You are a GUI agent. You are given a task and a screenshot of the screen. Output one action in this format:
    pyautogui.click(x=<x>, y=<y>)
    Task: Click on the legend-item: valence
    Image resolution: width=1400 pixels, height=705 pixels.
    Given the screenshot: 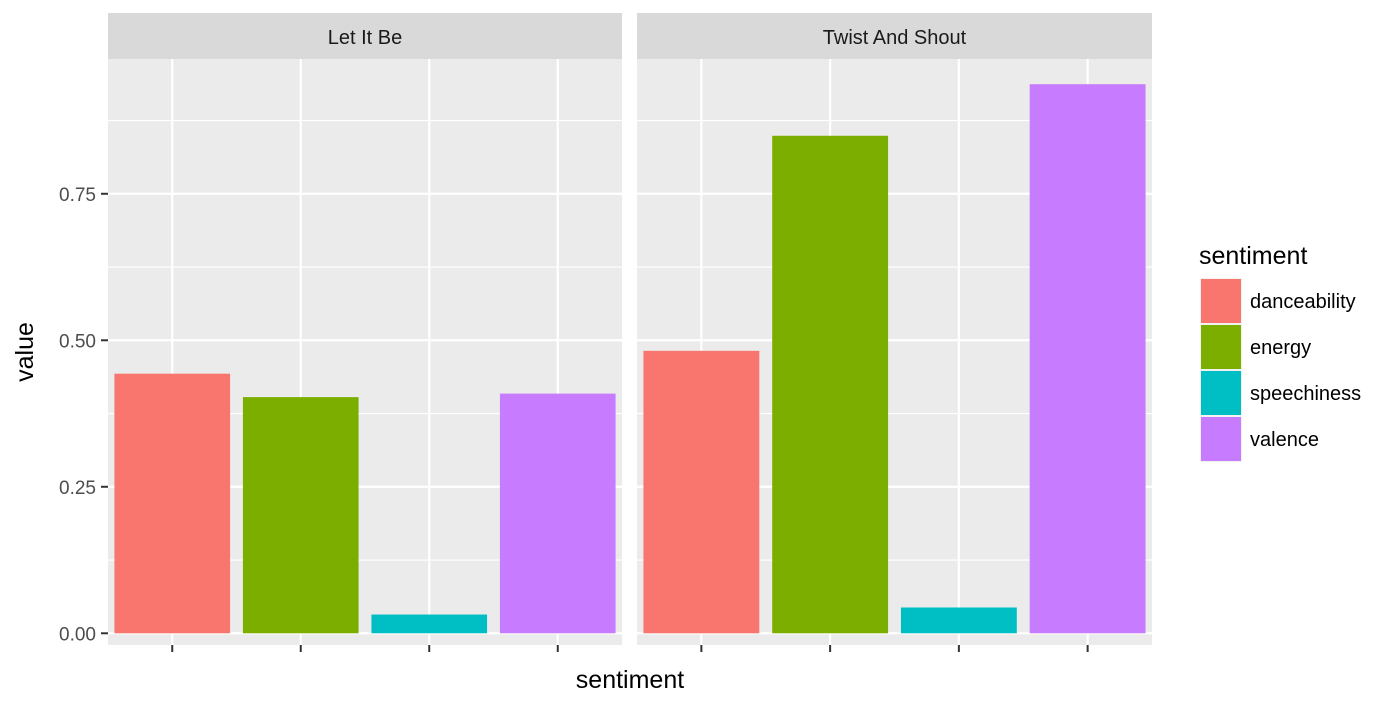 What is the action you would take?
    pyautogui.click(x=1259, y=439)
    